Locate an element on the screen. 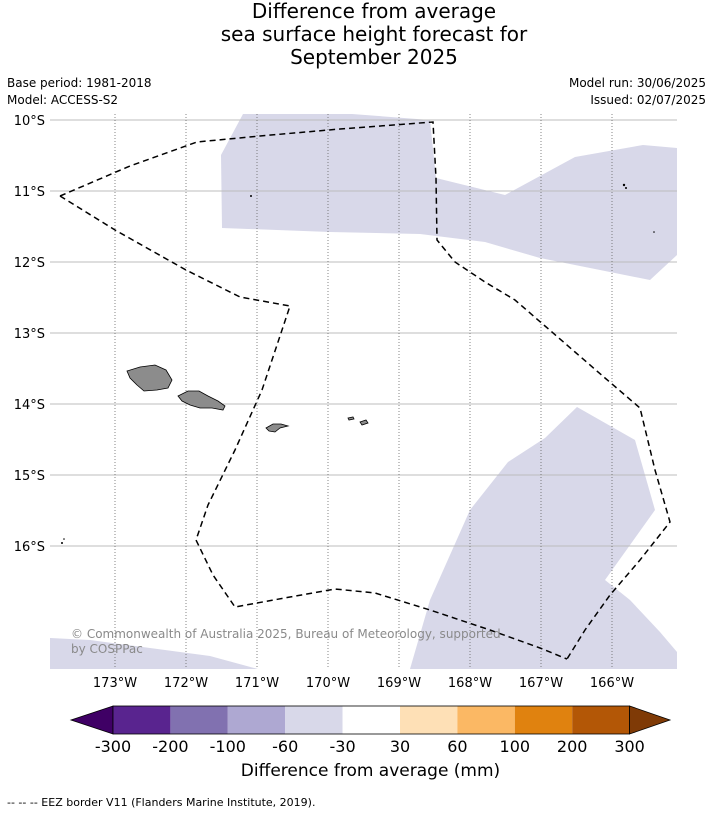  model-run: Model run: 30/06/2025 is located at coordinates (637, 83).